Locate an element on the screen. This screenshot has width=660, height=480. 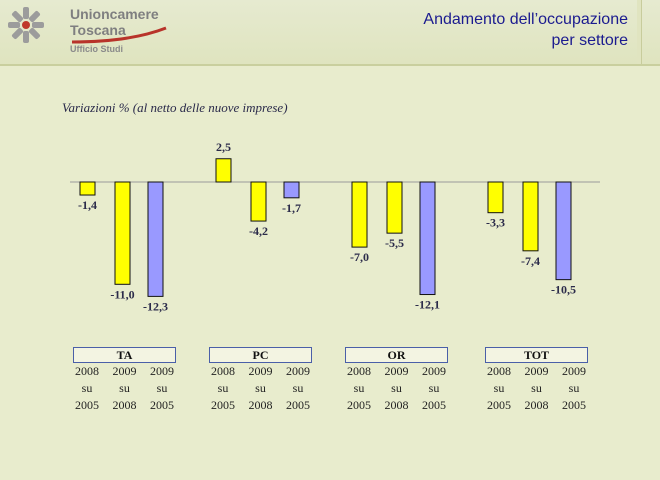
data-label-pc-0: 2,5 is located at coordinates (223, 147).